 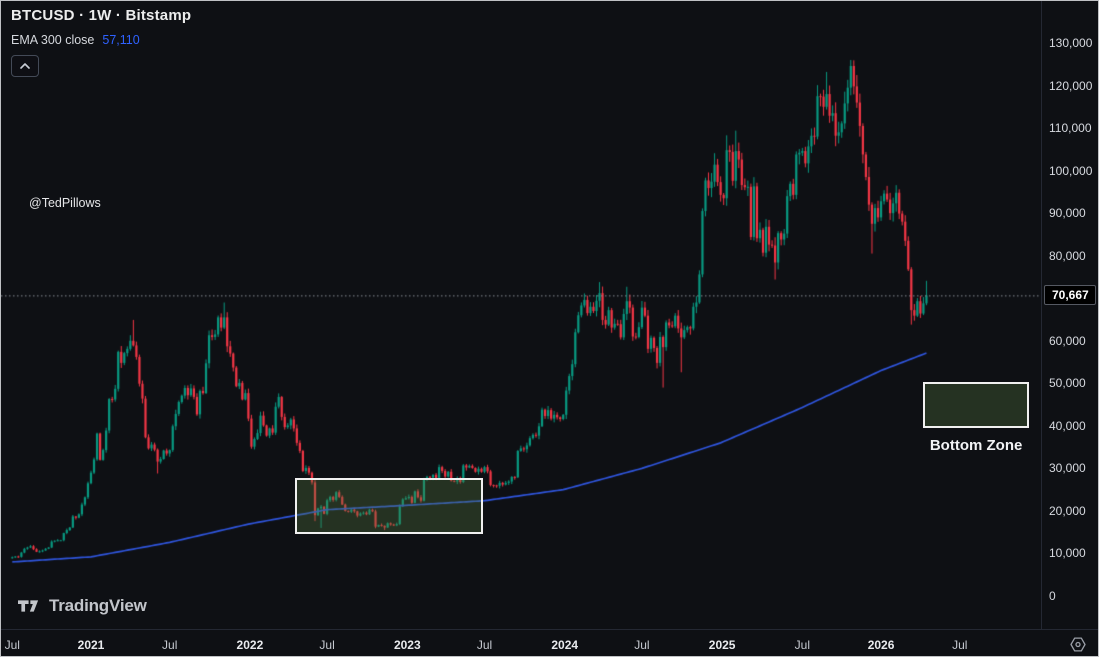 What do you see at coordinates (1071, 85) in the screenshot?
I see `price-tick-label: 120,000` at bounding box center [1071, 85].